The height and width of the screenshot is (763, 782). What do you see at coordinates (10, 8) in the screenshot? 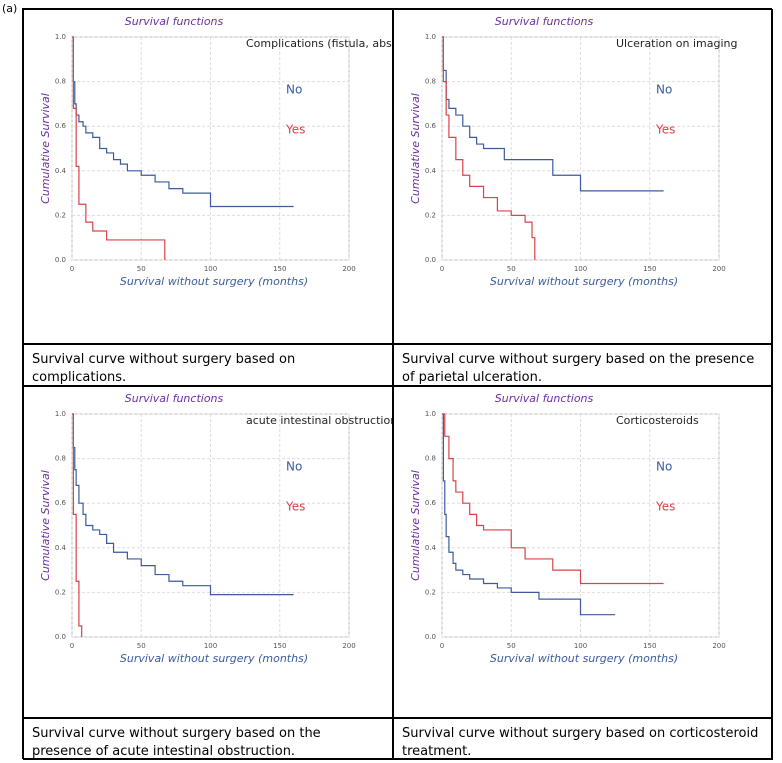
I see `figure-label: (a)` at bounding box center [10, 8].